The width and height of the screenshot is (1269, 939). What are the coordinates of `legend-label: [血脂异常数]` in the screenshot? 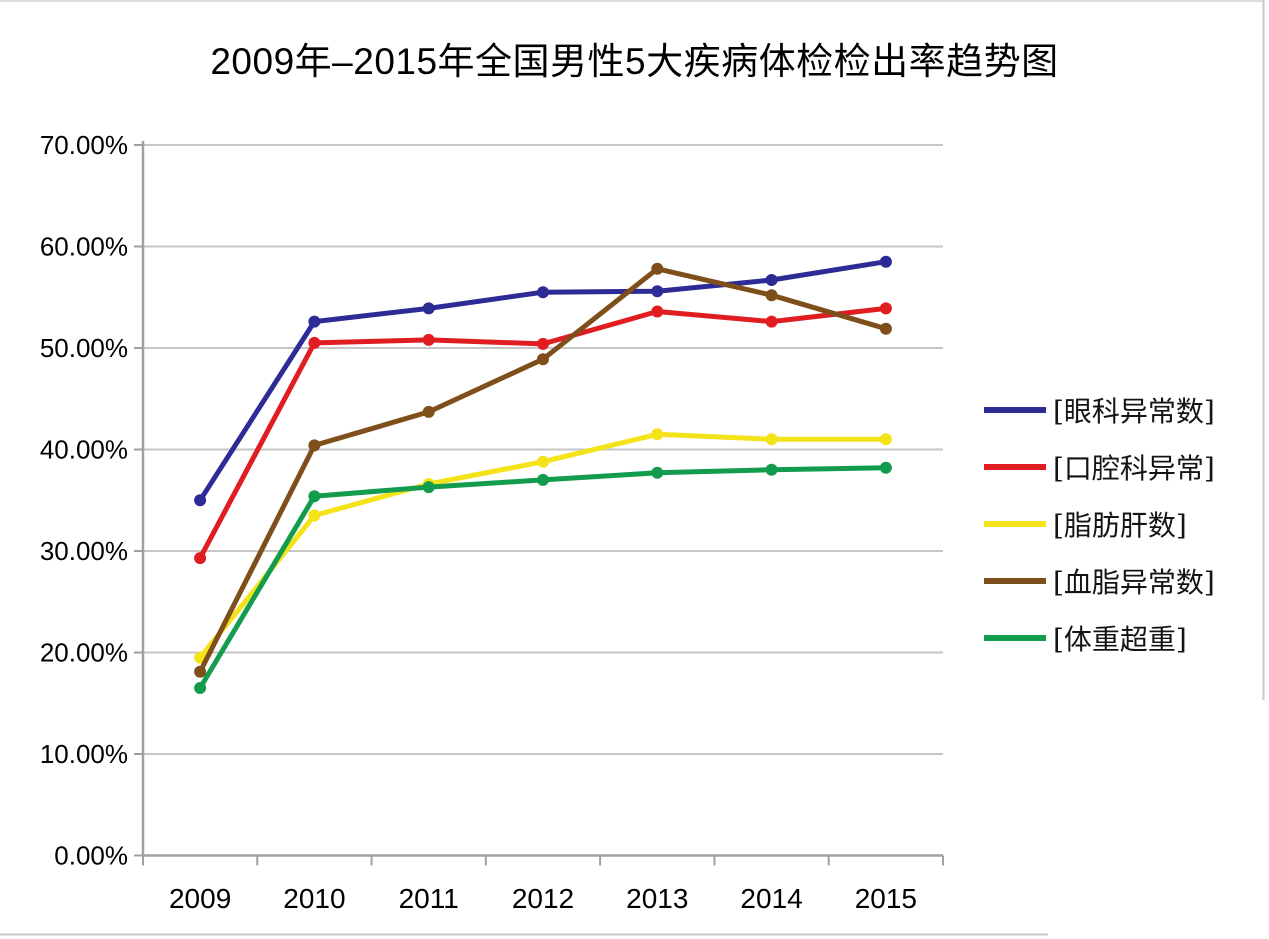 It's located at (1134, 582).